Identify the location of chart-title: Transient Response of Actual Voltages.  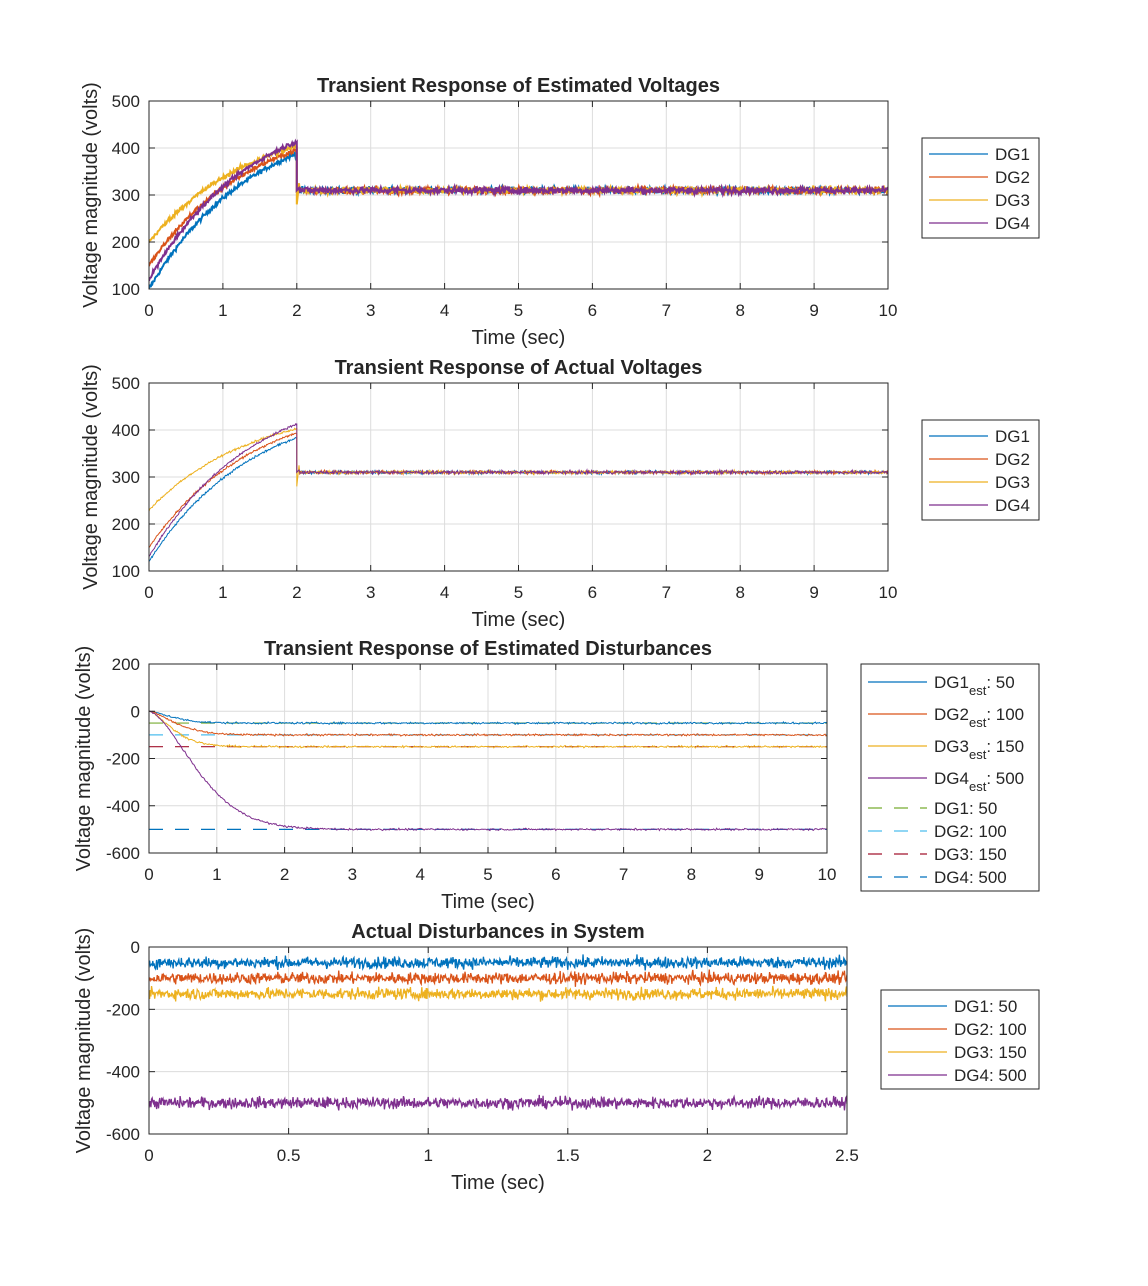
(519, 368).